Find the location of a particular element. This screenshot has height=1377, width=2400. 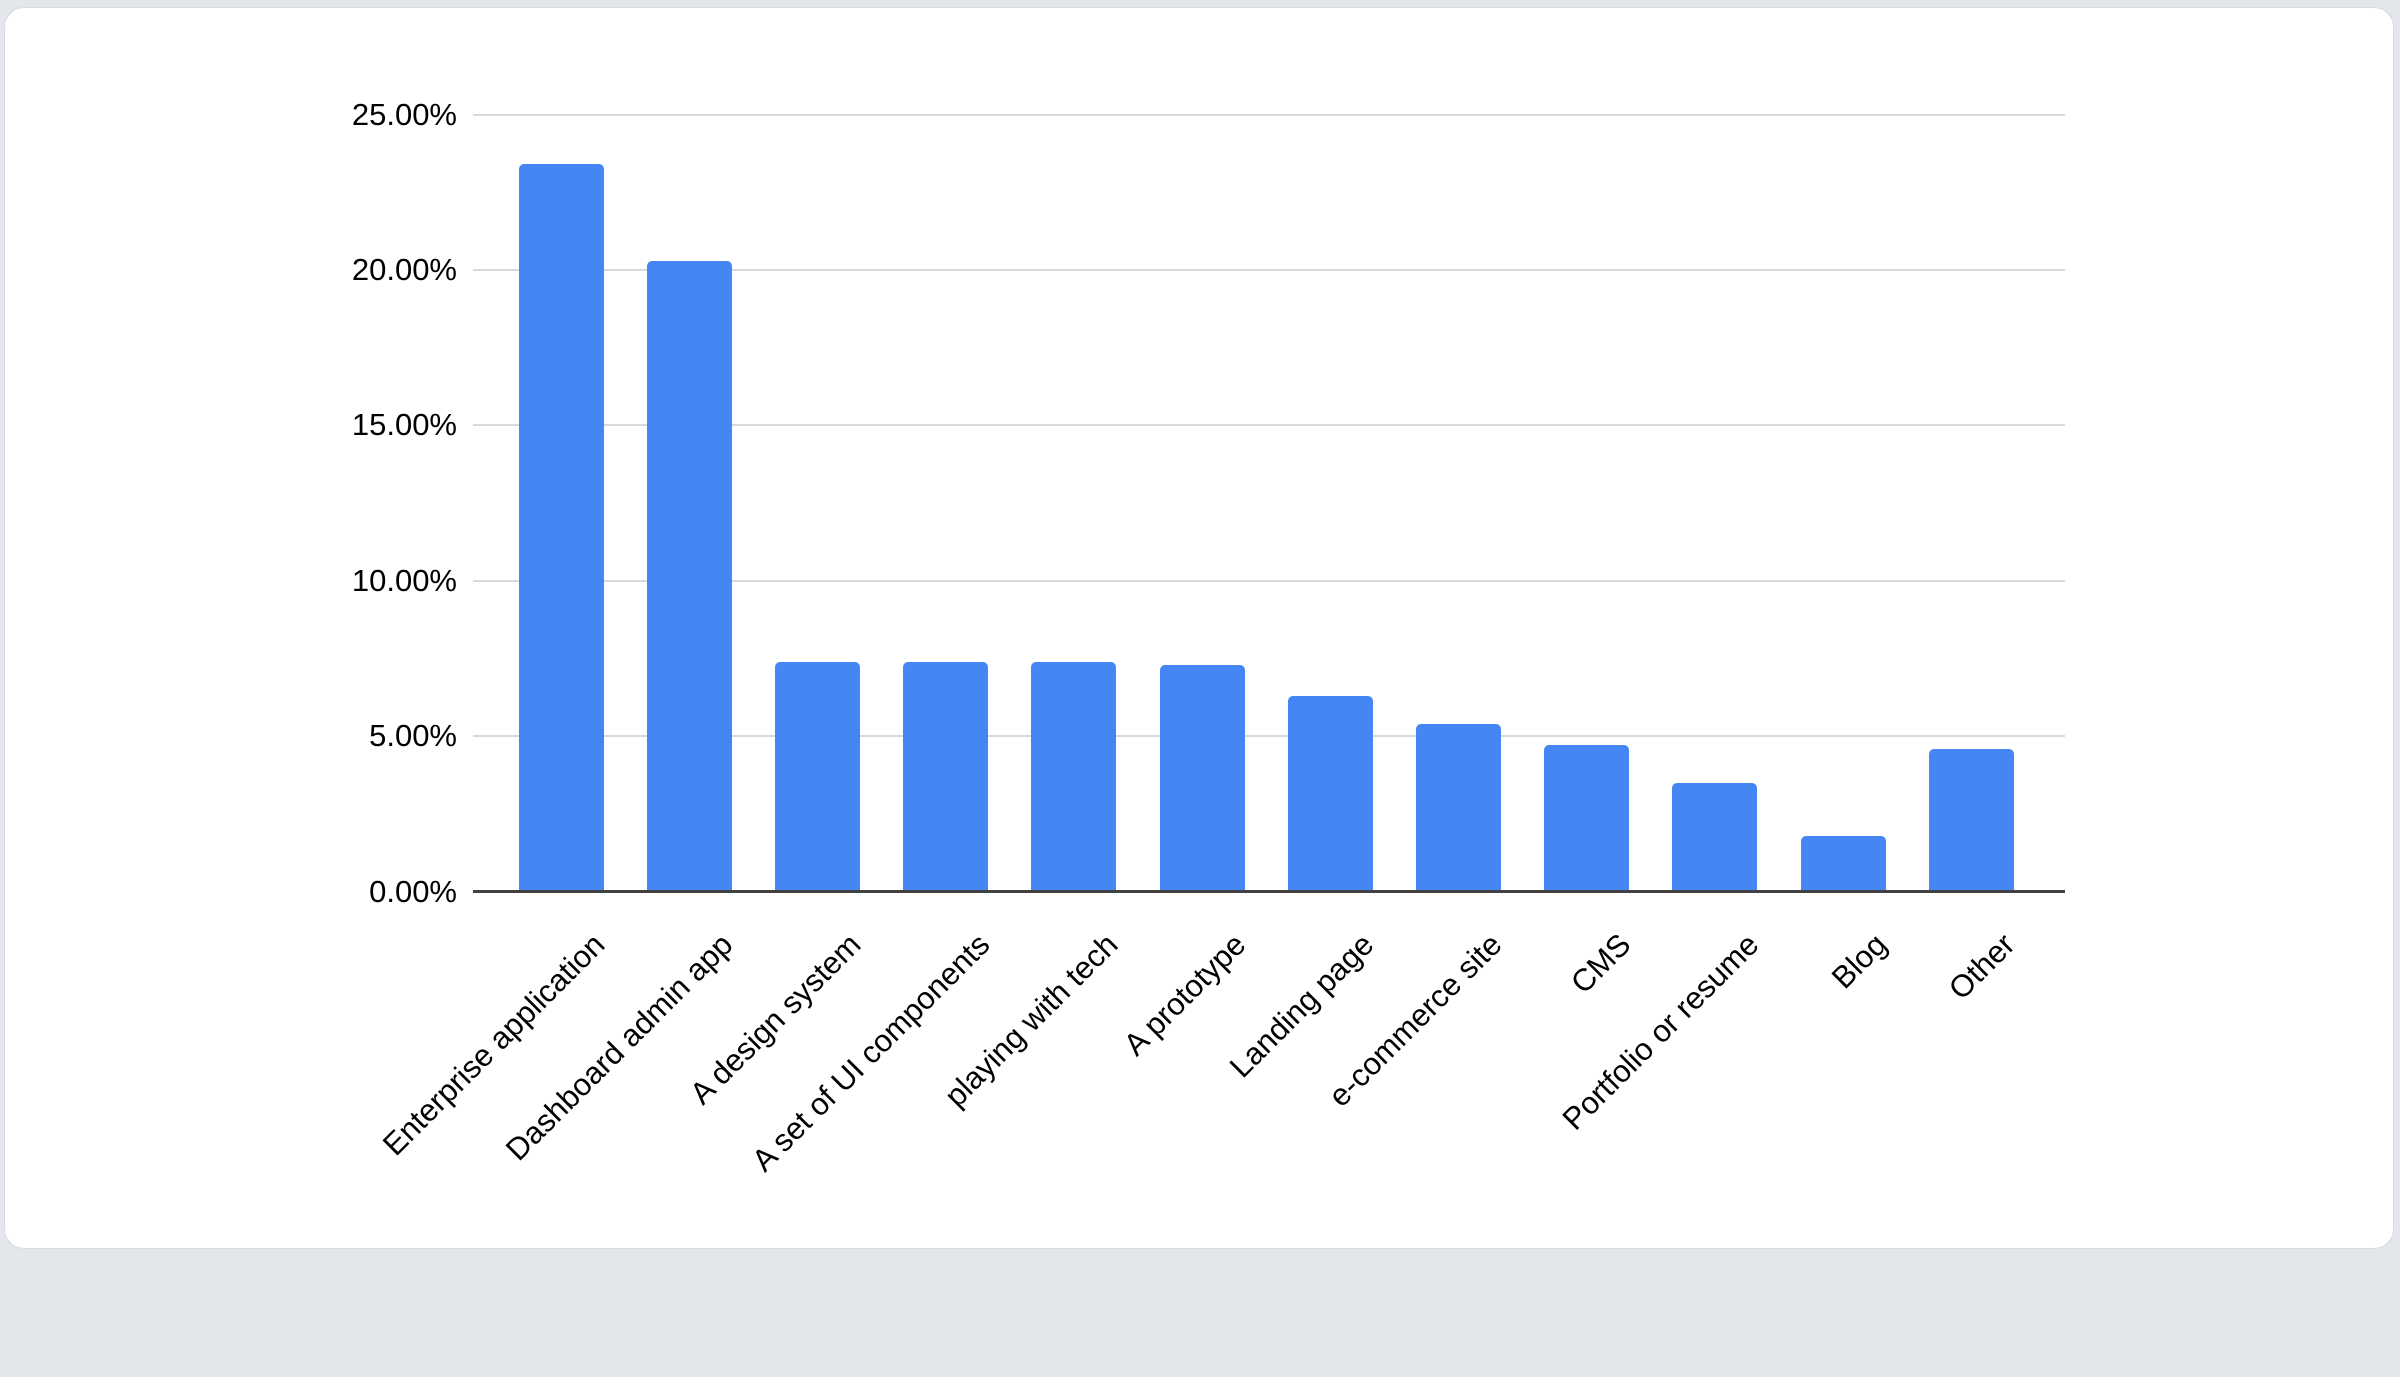

x-axis-category-label: Landing page is located at coordinates (1302, 1005).